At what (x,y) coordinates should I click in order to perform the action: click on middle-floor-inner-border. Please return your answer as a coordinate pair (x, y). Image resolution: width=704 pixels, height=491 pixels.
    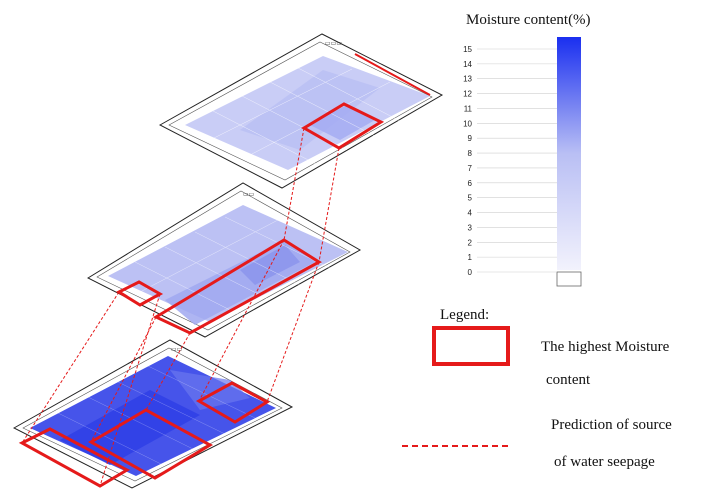
    Looking at the image, I should click on (223, 260).